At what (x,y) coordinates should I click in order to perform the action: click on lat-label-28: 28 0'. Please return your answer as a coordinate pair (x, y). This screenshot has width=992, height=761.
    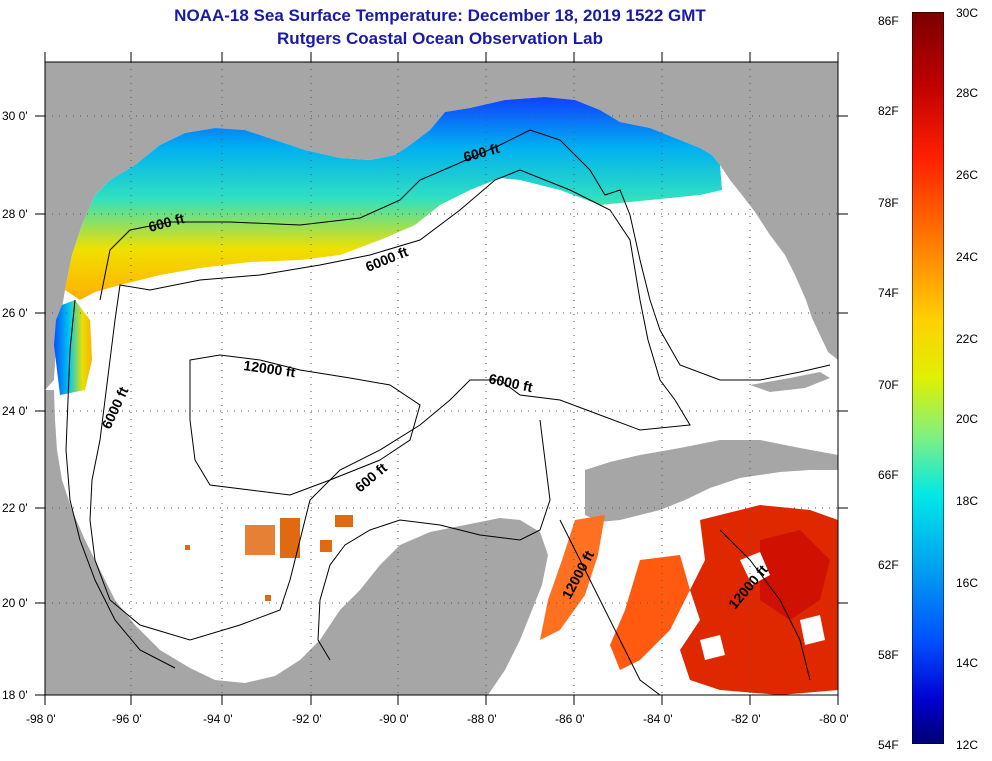
    Looking at the image, I should click on (15, 214).